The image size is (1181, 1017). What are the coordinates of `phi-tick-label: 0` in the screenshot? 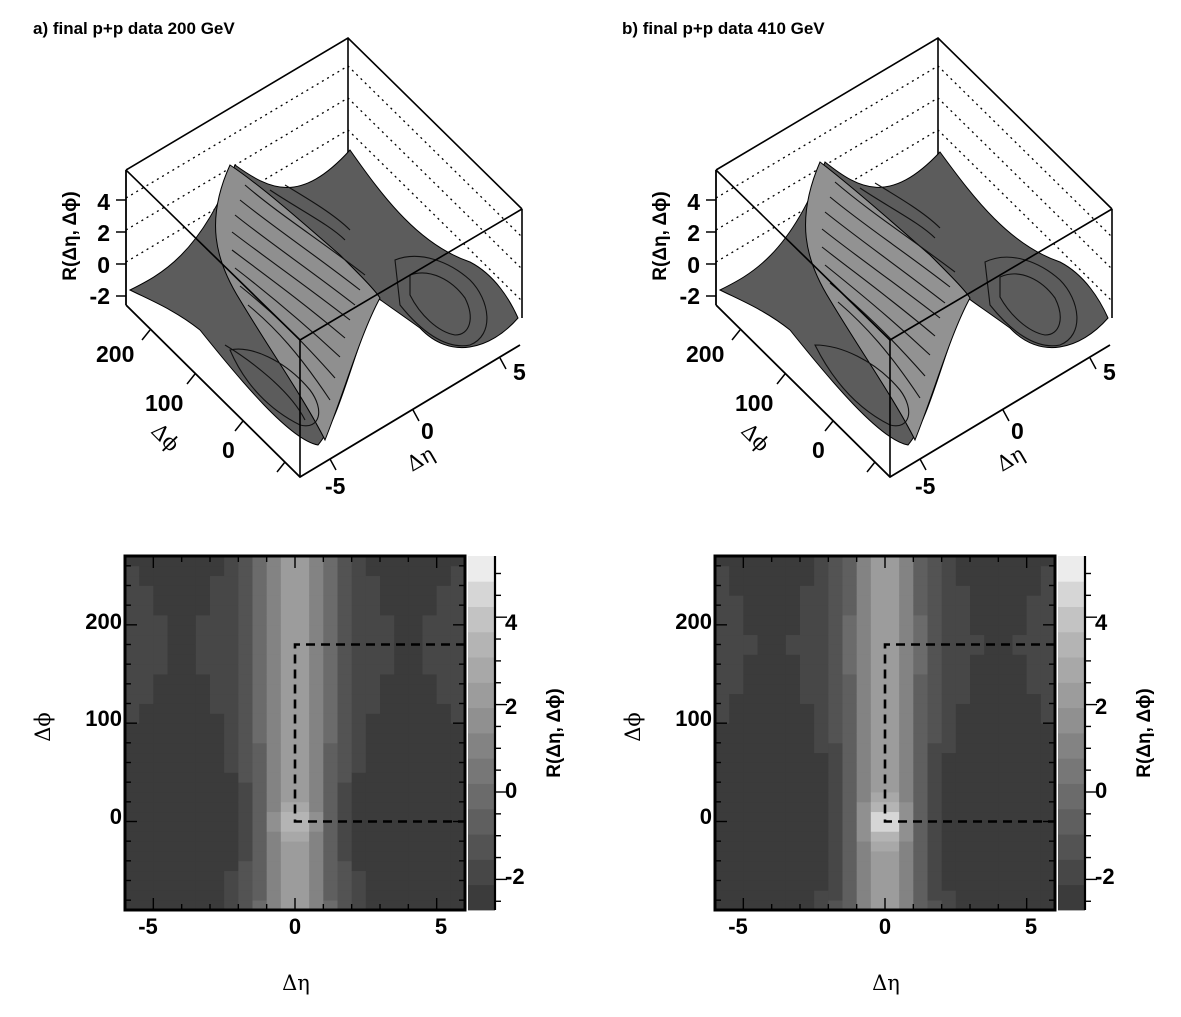 It's located at (228, 450).